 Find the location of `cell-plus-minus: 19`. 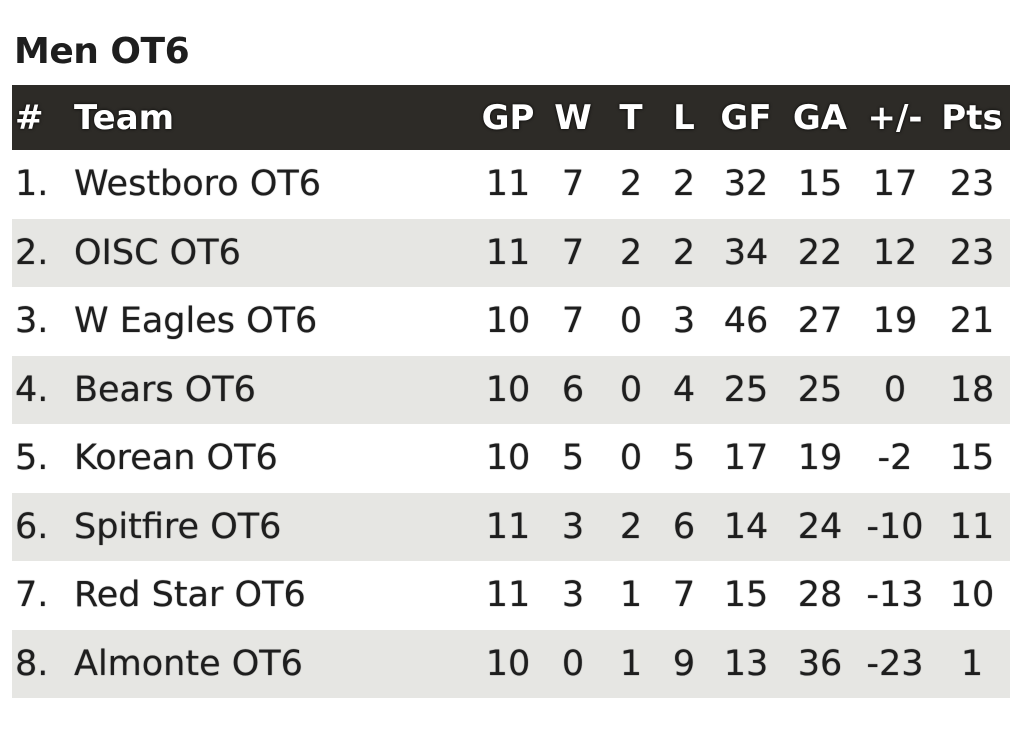

cell-plus-minus: 19 is located at coordinates (895, 321).